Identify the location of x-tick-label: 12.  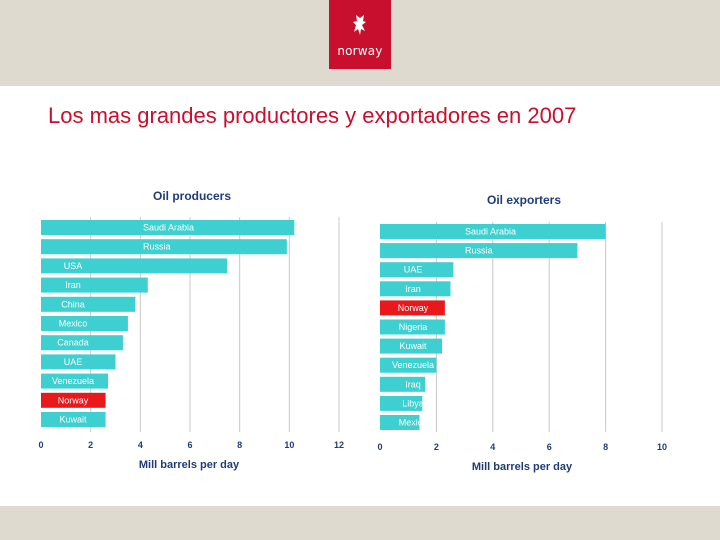
(339, 445).